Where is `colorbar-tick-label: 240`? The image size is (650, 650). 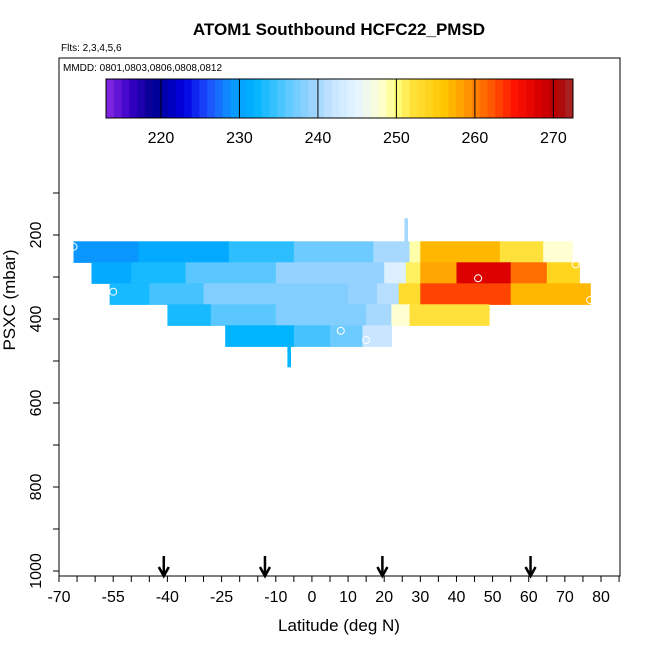
colorbar-tick-label: 240 is located at coordinates (318, 138).